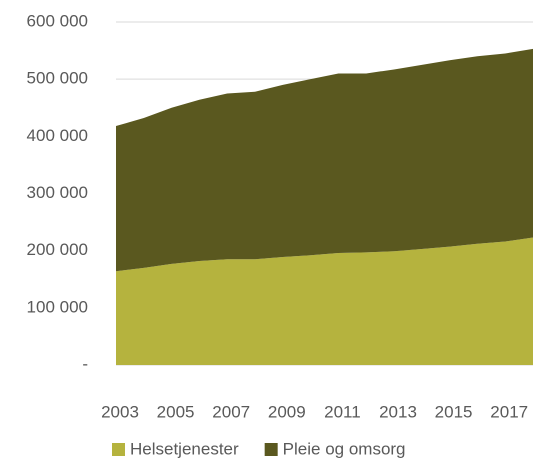 This screenshot has height=464, width=534. Describe the element at coordinates (454, 411) in the screenshot. I see `x-tick-label: 2015` at that location.